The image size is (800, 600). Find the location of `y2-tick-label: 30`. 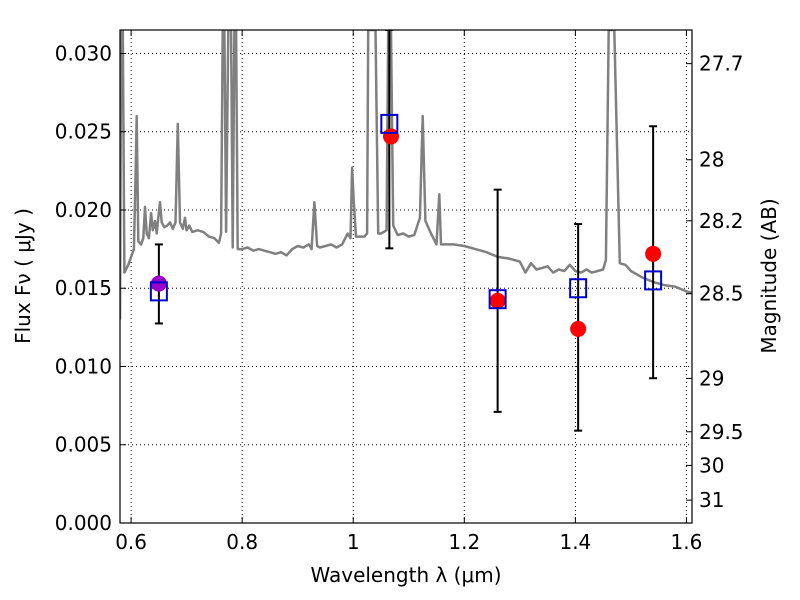

y2-tick-label: 30 is located at coordinates (711, 465).